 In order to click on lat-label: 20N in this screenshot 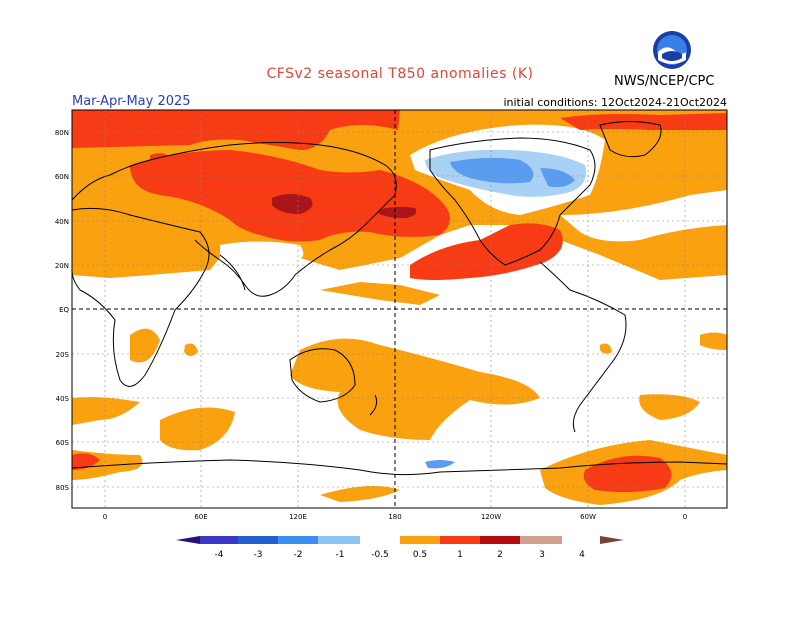, I will do `click(62, 266)`.